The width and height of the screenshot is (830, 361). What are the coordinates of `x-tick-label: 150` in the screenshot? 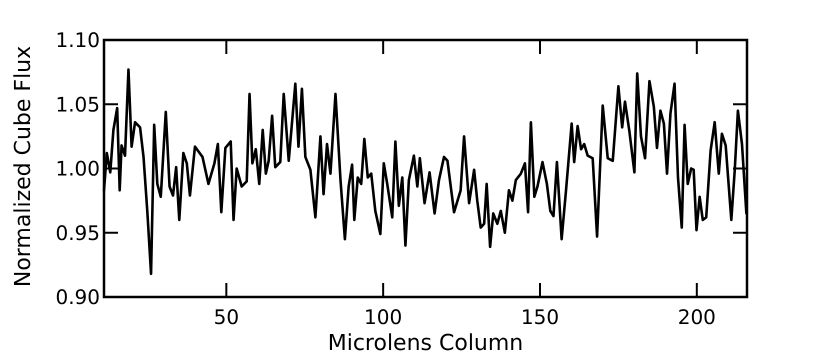 It's located at (540, 317).